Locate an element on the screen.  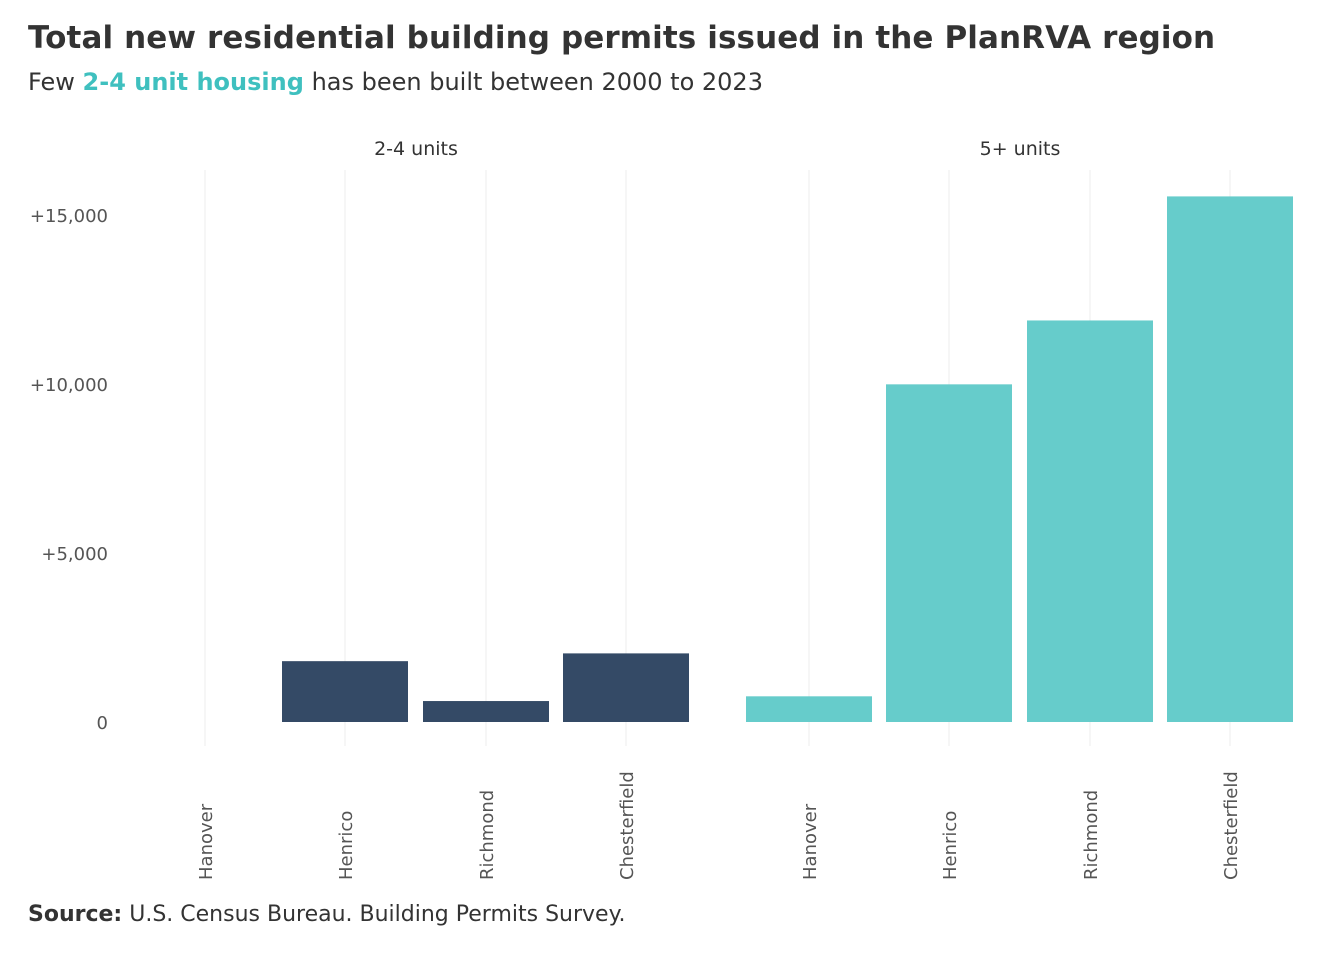
y-tick-label: +5,000 is located at coordinates (74, 554).